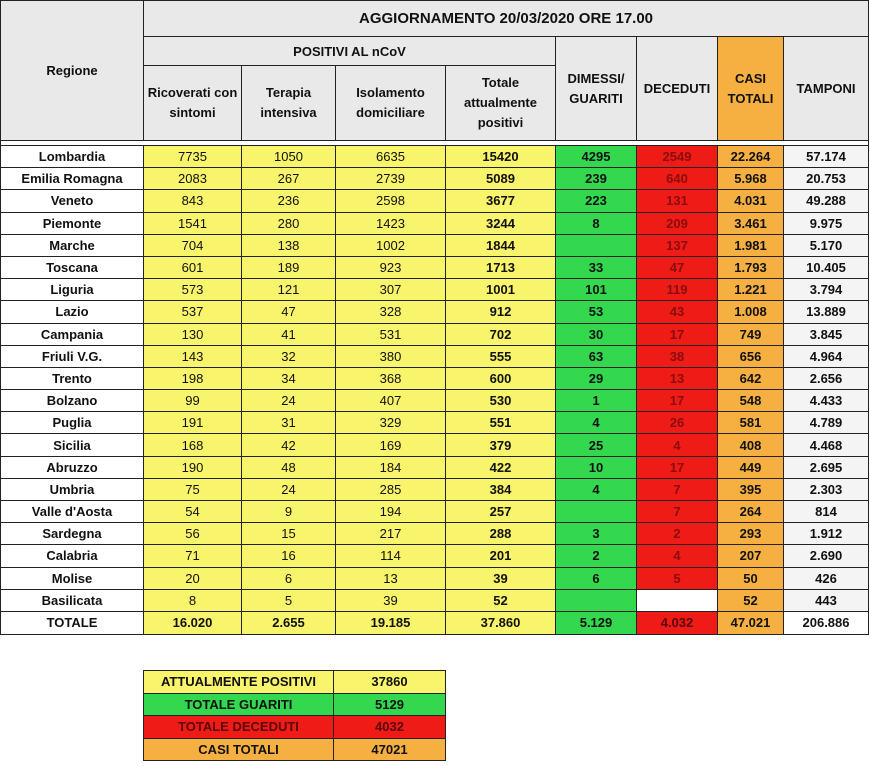 This screenshot has height=766, width=870. What do you see at coordinates (389, 749) in the screenshot?
I see `summary-value: 47021` at bounding box center [389, 749].